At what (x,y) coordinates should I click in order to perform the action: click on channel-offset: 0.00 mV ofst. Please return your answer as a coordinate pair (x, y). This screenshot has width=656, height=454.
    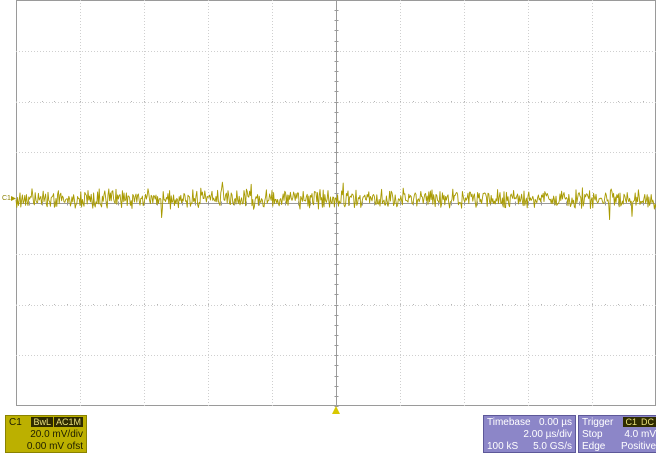
    Looking at the image, I should click on (54, 446).